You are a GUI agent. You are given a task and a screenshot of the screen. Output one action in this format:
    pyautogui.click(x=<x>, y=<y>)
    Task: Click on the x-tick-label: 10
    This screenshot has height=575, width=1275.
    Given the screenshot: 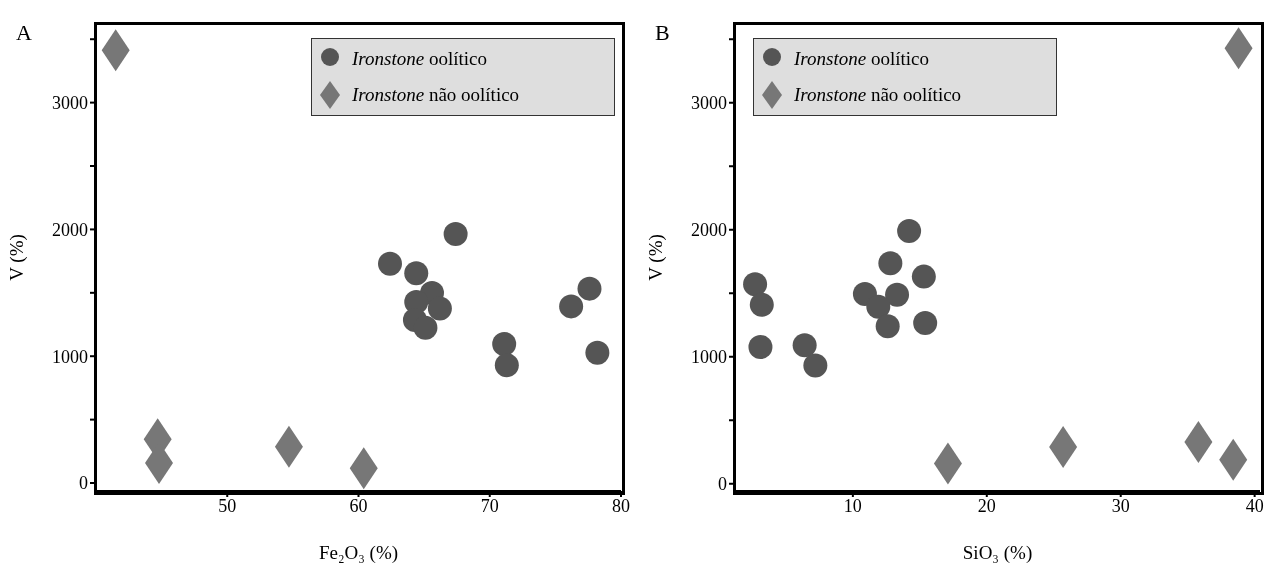 What is the action you would take?
    pyautogui.click(x=852, y=505)
    